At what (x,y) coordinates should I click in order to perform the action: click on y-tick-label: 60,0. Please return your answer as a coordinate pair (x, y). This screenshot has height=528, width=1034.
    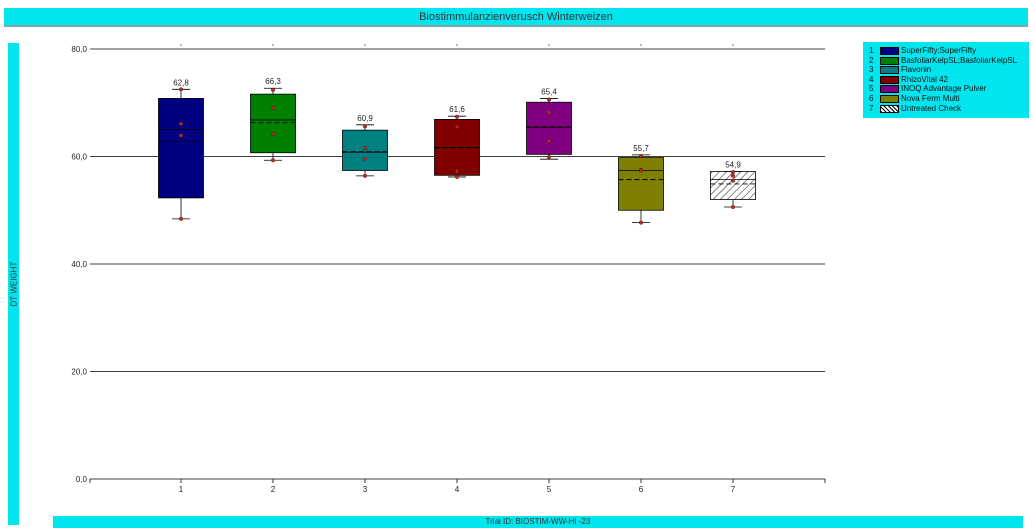
    Looking at the image, I should click on (79, 157).